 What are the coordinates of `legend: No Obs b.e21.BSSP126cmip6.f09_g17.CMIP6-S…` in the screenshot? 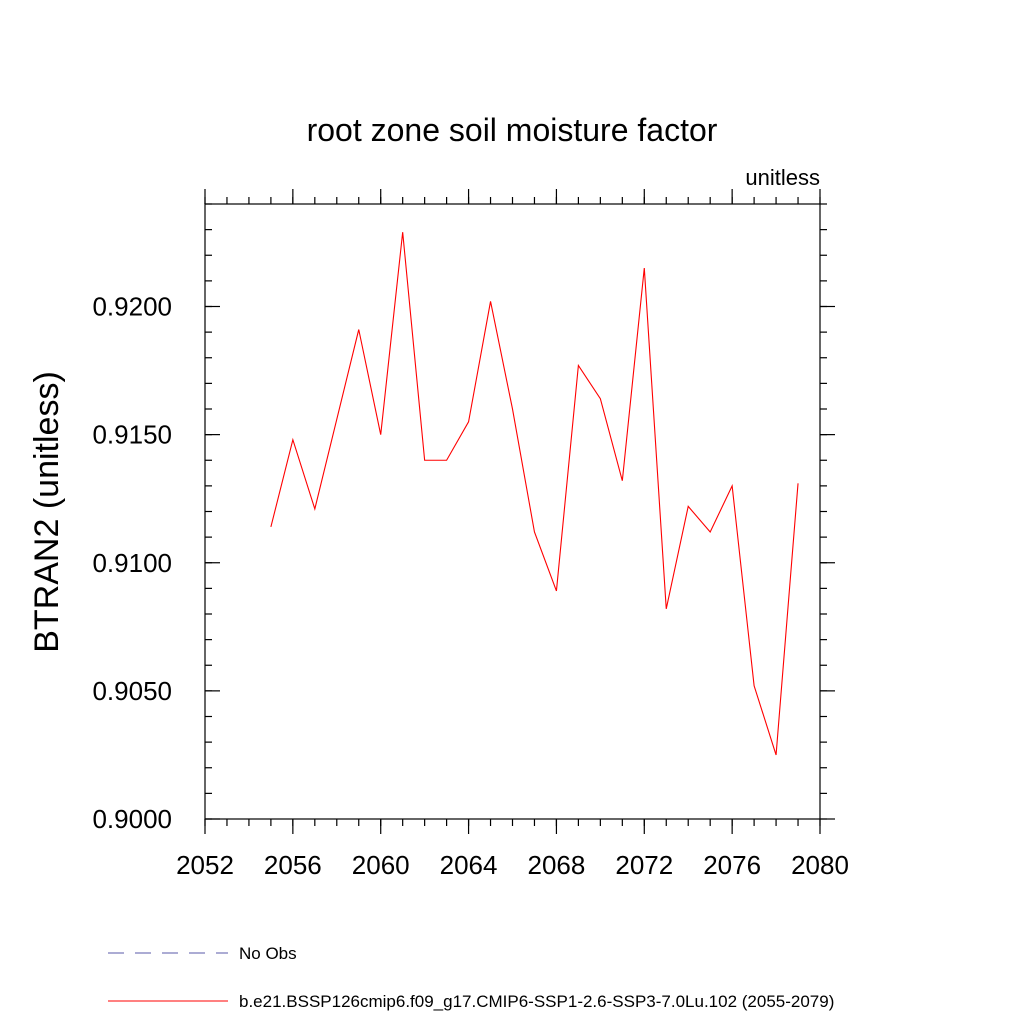 It's located at (471, 977).